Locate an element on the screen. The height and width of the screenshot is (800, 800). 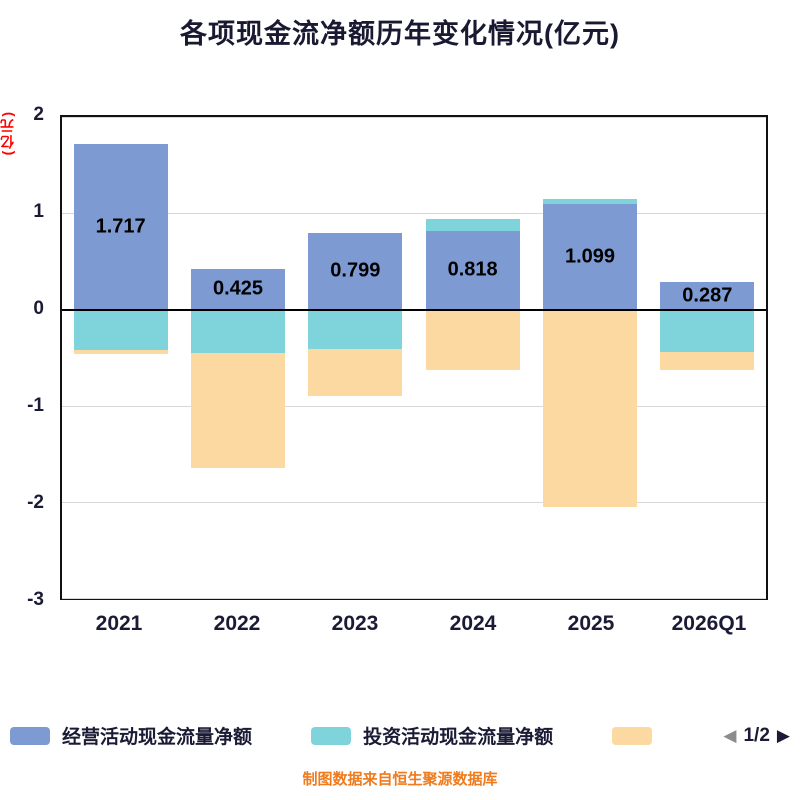
bar-segment-series3-2024 is located at coordinates (472, 339).